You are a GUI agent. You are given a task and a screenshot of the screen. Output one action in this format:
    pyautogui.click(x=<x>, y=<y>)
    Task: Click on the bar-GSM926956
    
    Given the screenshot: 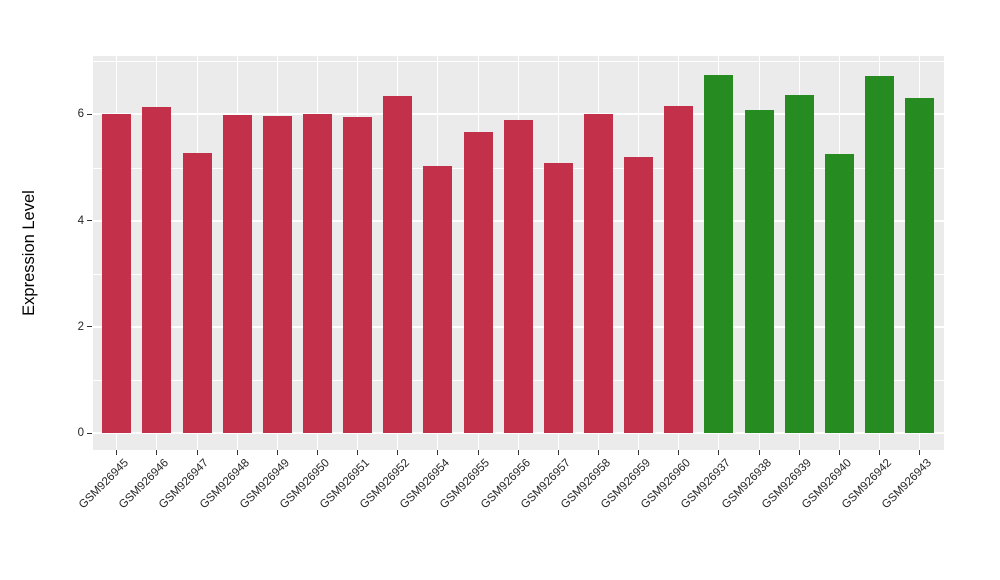 What is the action you would take?
    pyautogui.click(x=518, y=276)
    